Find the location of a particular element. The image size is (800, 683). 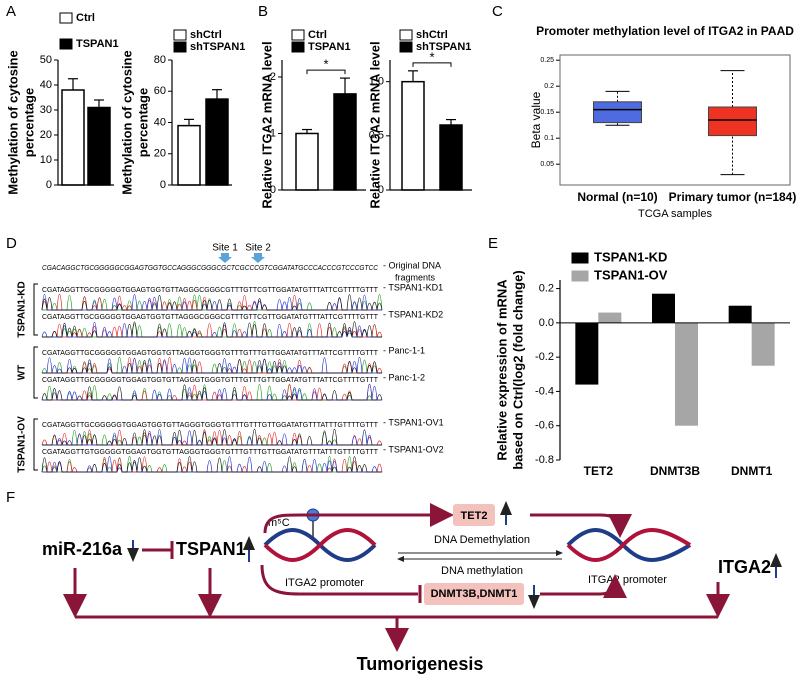

y-tick-label: -0.8 is located at coordinates (544, 460).